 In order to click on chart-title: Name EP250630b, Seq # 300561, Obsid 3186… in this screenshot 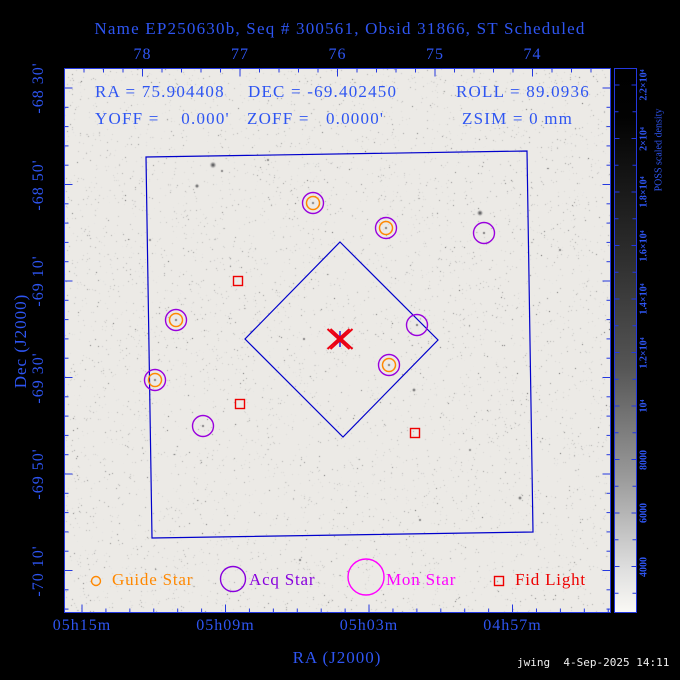, I will do `click(340, 28)`.